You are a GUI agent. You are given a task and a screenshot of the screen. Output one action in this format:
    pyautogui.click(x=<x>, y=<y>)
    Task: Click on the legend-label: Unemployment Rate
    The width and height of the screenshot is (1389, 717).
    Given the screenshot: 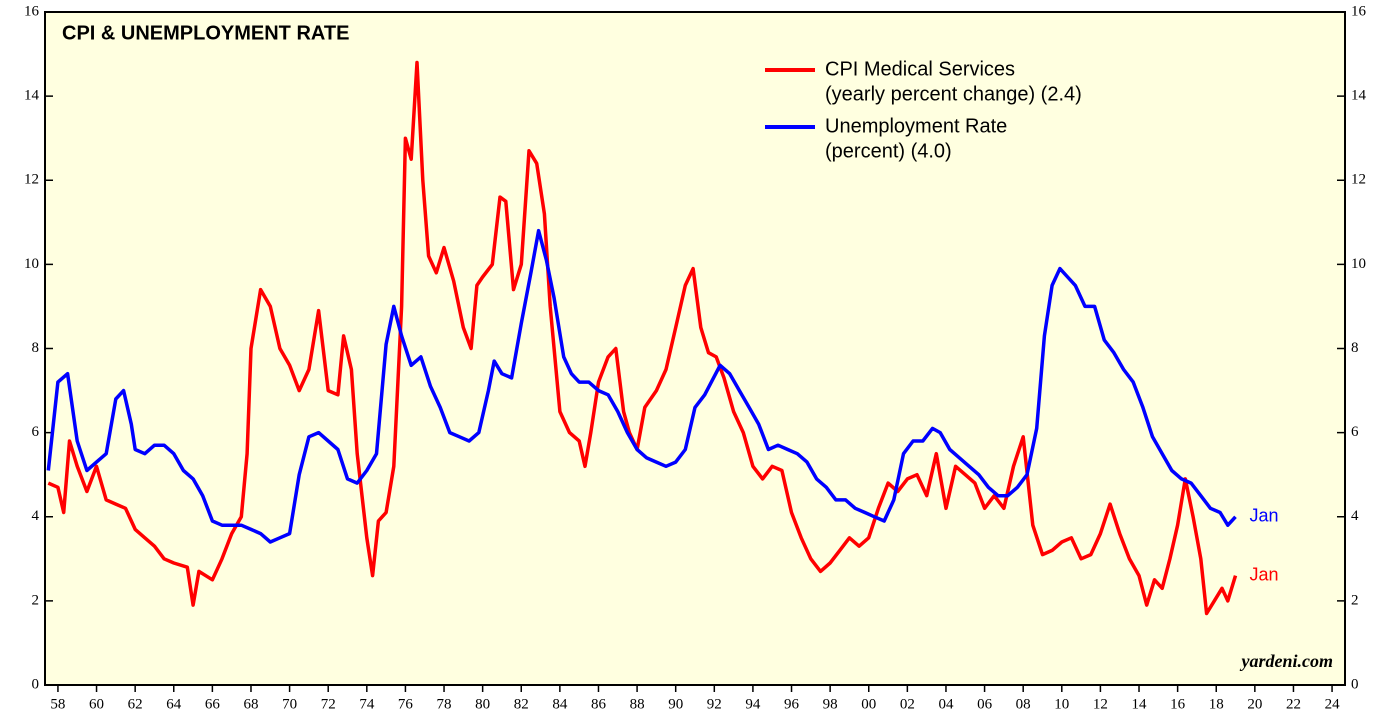 What is the action you would take?
    pyautogui.click(x=916, y=126)
    